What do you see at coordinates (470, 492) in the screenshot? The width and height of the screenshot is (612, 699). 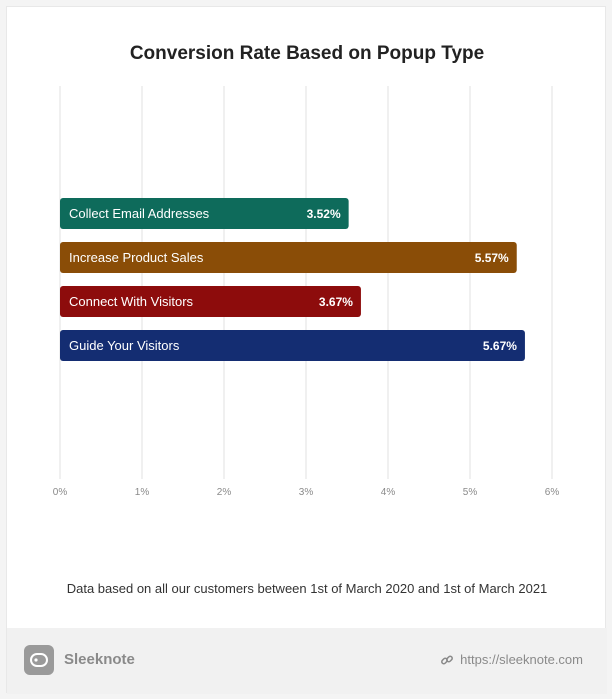 I see `x-tick-label: 5%` at bounding box center [470, 492].